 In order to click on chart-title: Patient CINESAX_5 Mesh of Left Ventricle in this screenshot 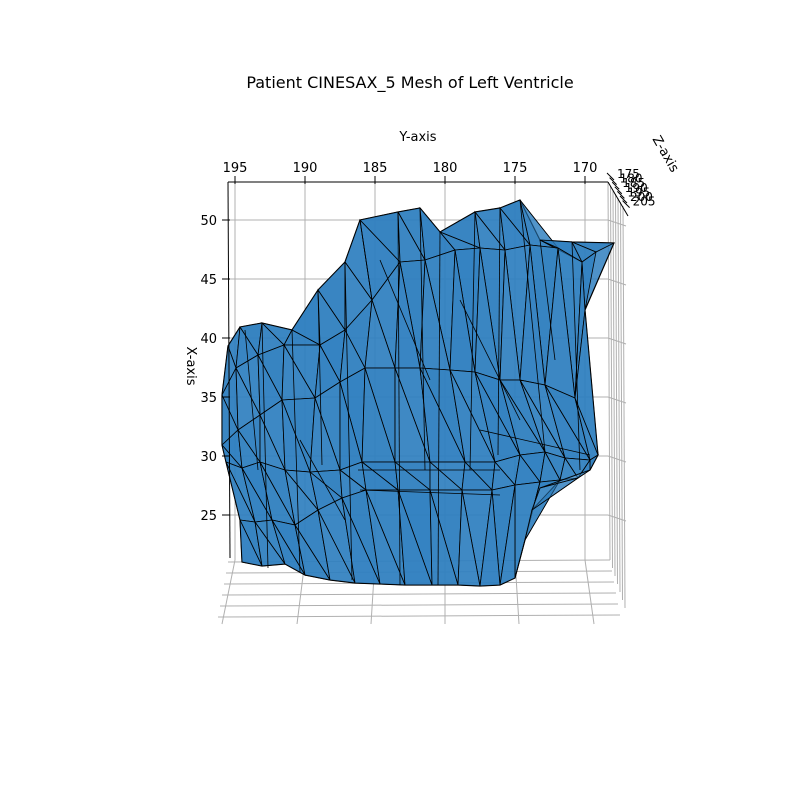, I will do `click(409, 83)`.